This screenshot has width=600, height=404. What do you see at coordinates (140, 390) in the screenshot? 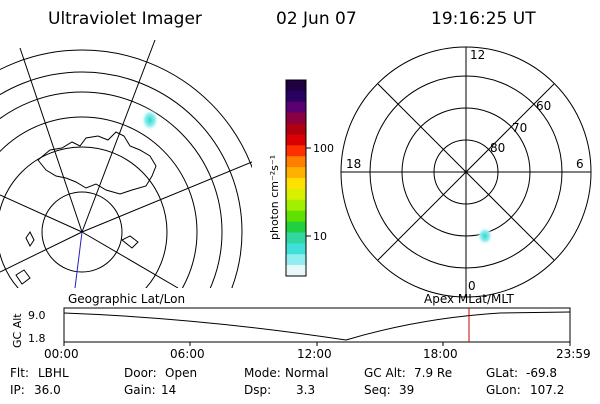
I see `status-gain-key: Gain:` at bounding box center [140, 390].